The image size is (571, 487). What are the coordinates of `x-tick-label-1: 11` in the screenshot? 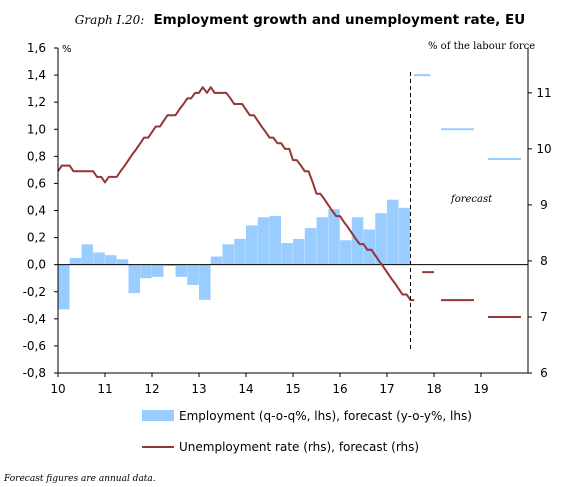 It's located at (104, 389).